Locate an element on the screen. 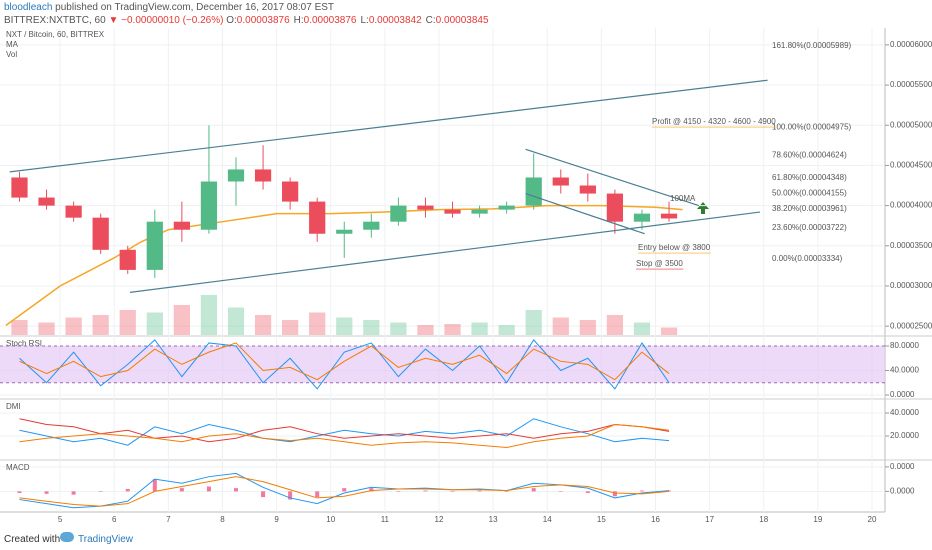  fib-level: 100.00%(0.00004975) is located at coordinates (812, 126).